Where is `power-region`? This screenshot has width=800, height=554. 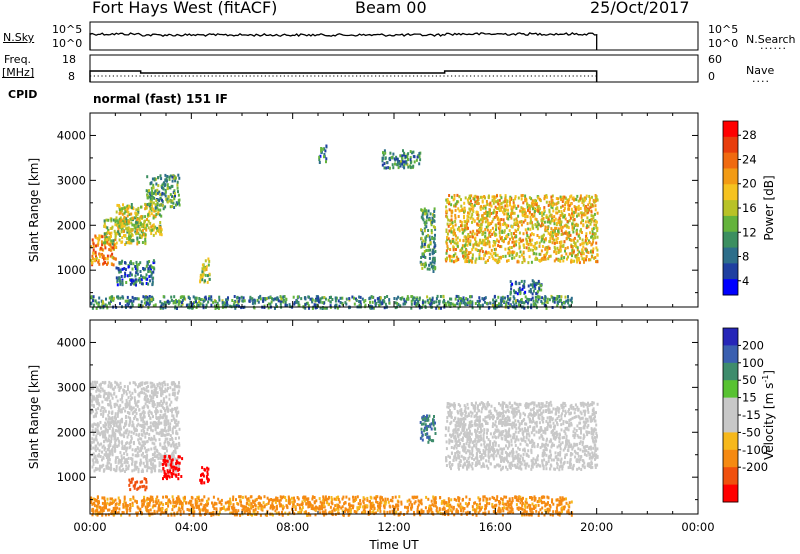 power-region is located at coordinates (323, 154).